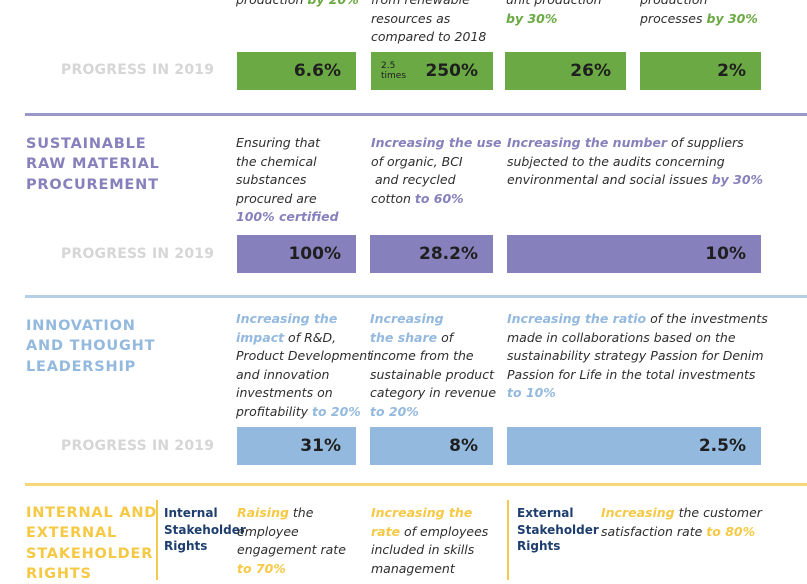 The image size is (807, 584). I want to click on progress-box-3: 2.5%, so click(634, 446).